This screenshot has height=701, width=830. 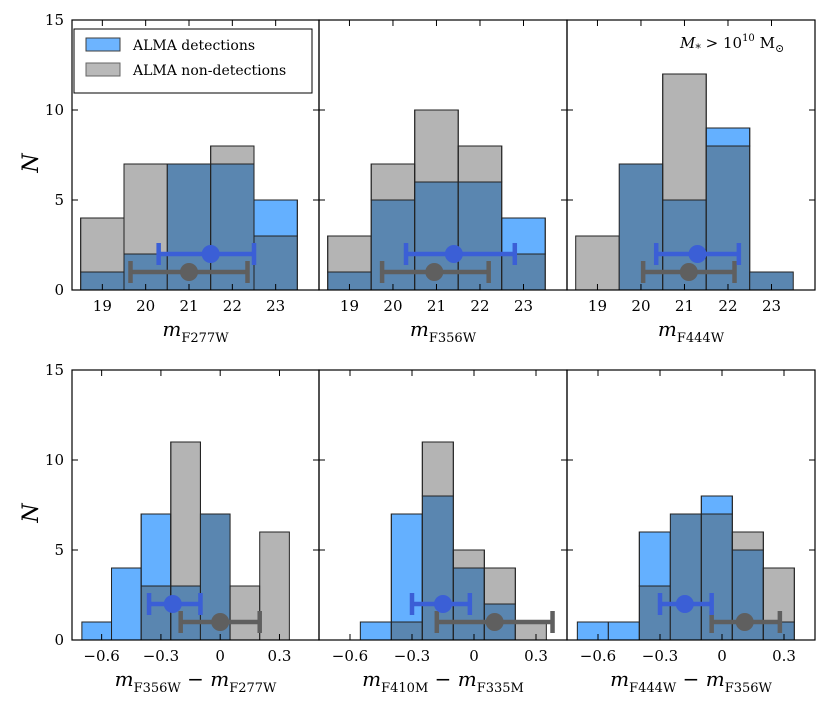 I want to click on mass-cut-annotation: M* > 1010 M⊙, so click(x=731, y=44).